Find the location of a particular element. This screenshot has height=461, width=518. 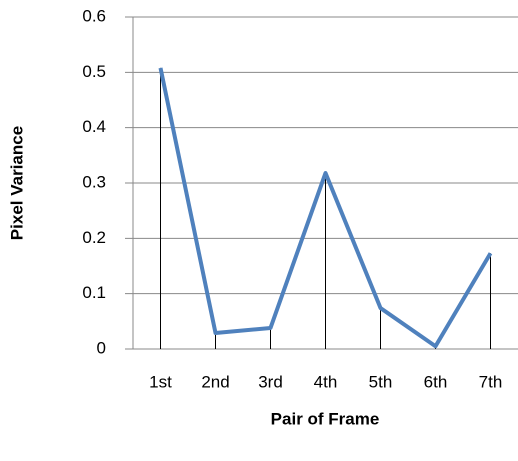

x-tick-label: 2nd is located at coordinates (215, 381).